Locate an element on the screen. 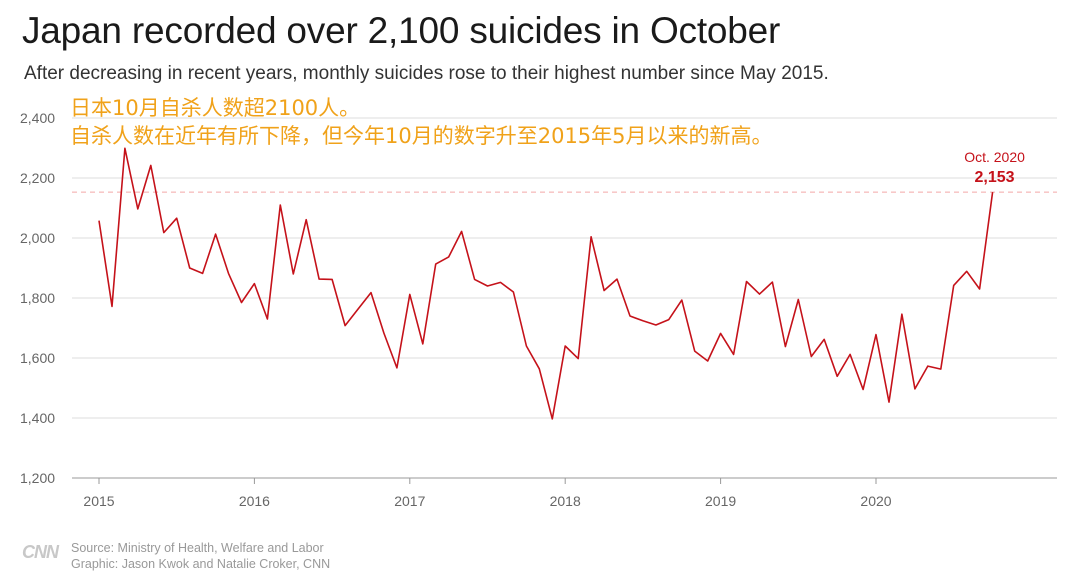  overlay-caption-line2: 自杀人数在近年有所下降，但今年10月的数字升至2015年5月以来的新高。 is located at coordinates (421, 136).